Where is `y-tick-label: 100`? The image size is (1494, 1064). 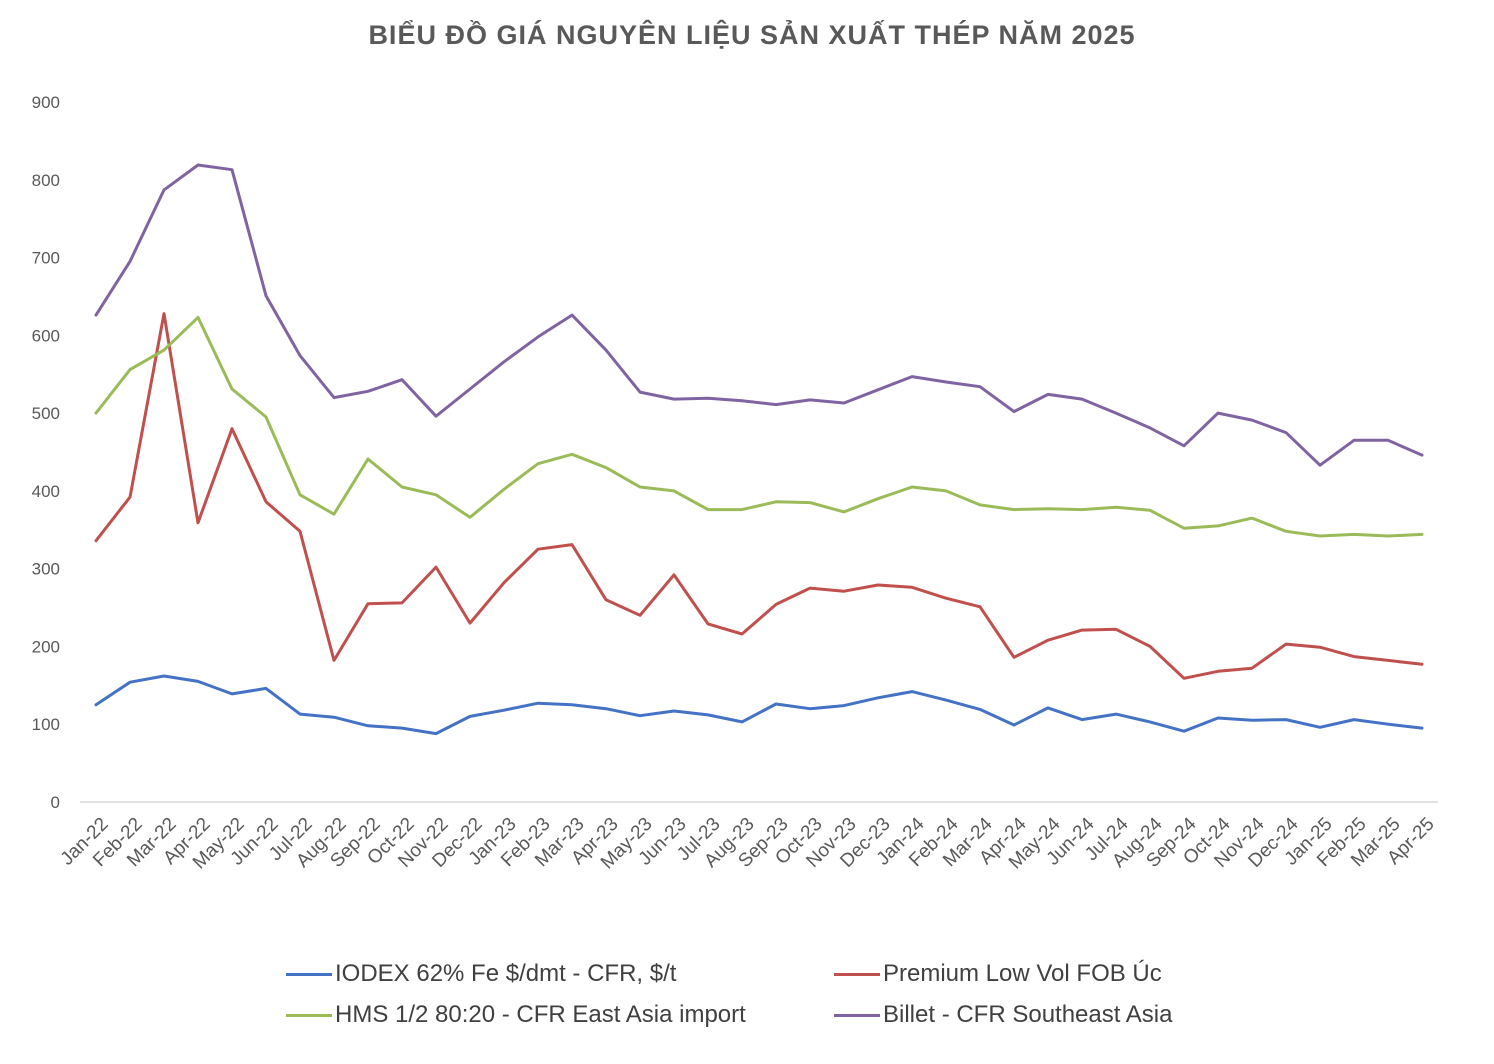 y-tick-label: 100 is located at coordinates (46, 724).